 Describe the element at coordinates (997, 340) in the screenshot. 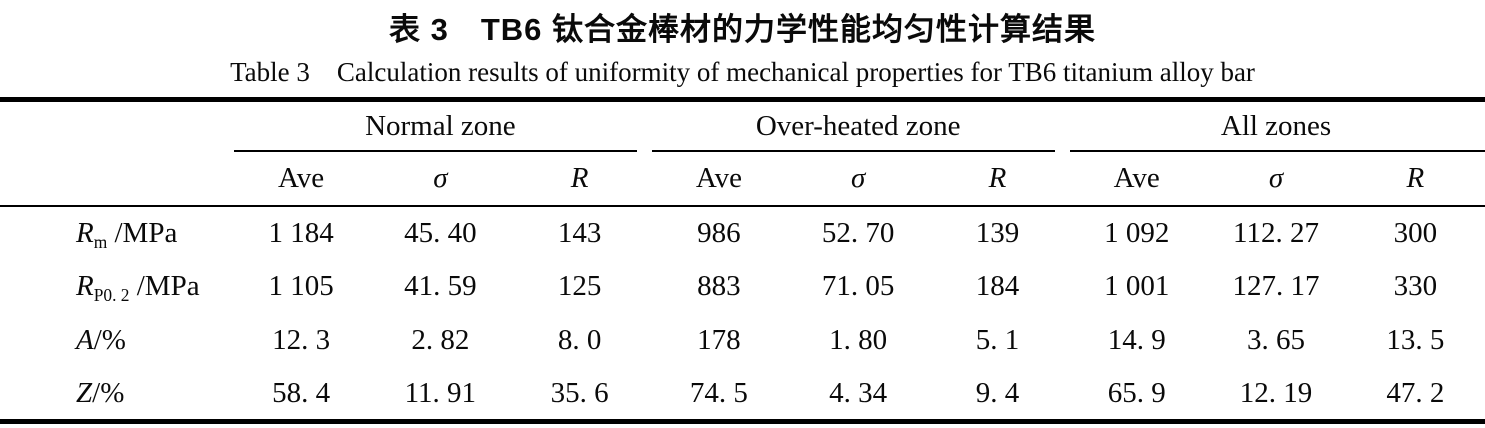

I see `cell: 5. 1` at that location.